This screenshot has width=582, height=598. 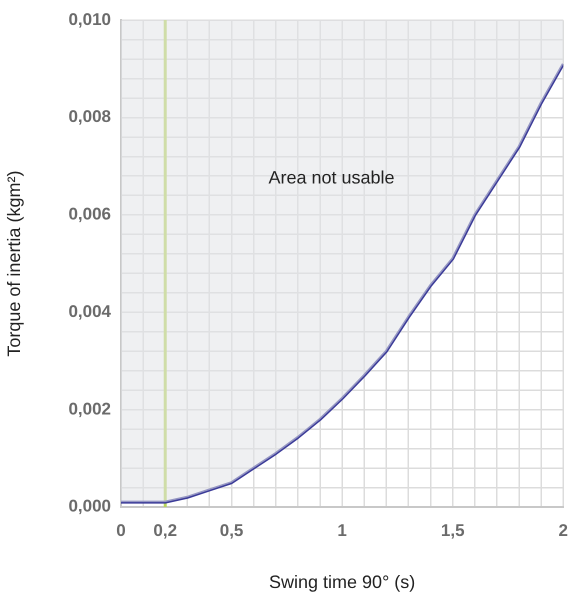 What do you see at coordinates (89, 506) in the screenshot?
I see `y-tick-label: 0,000` at bounding box center [89, 506].